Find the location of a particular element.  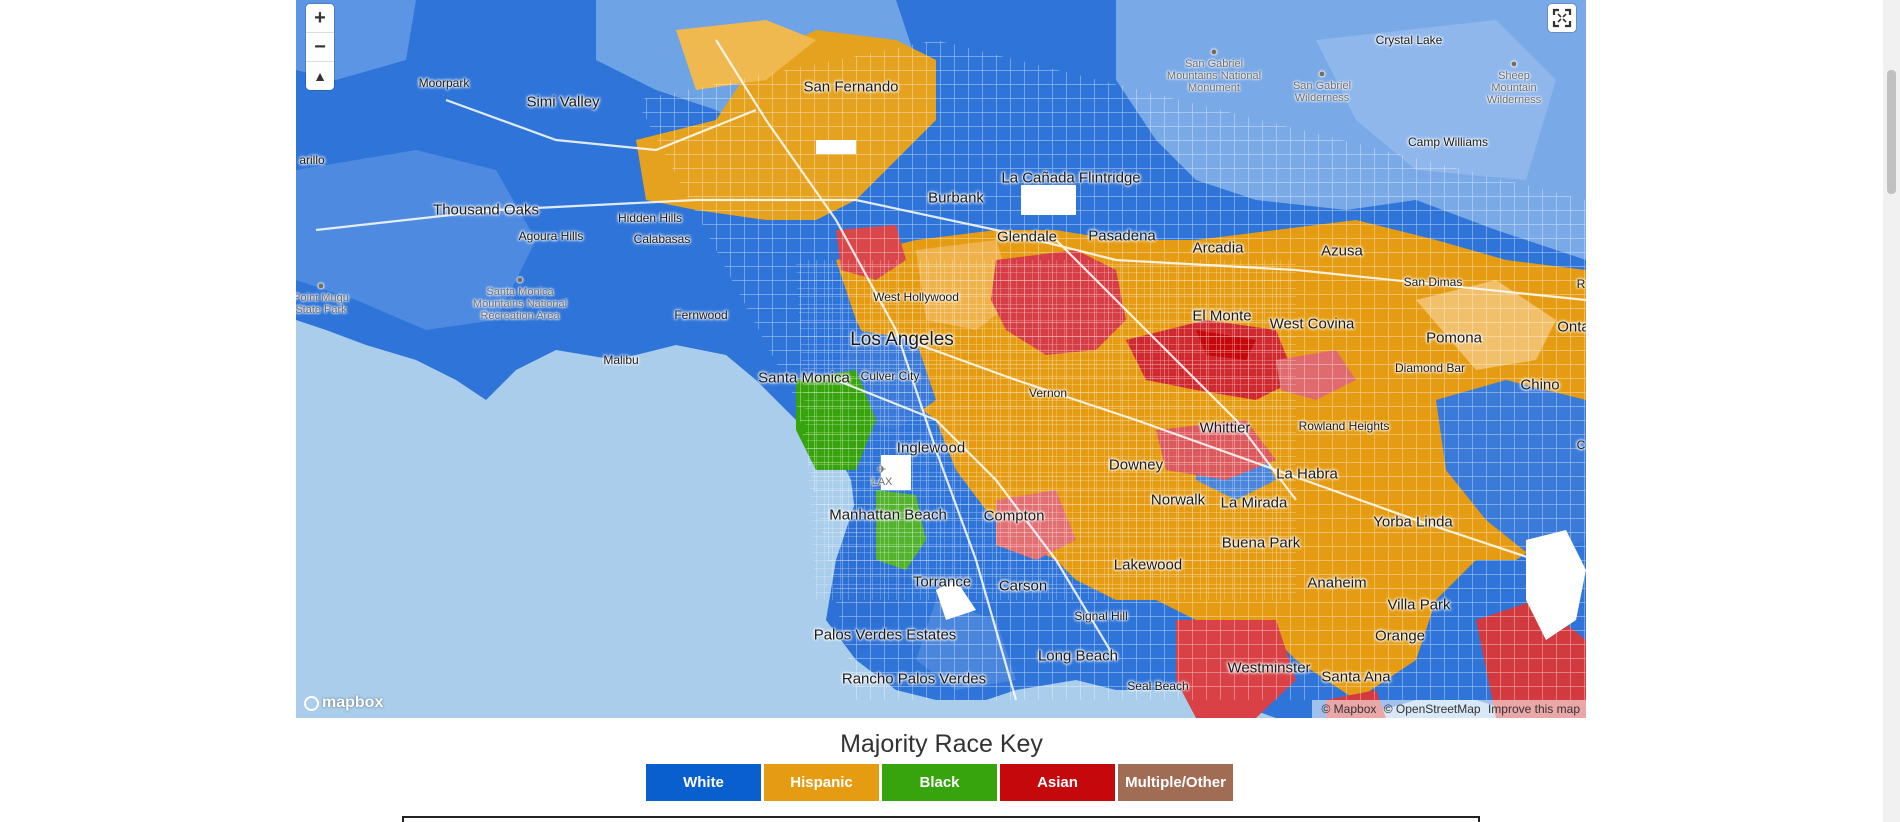

poi-name: LAX is located at coordinates (882, 482).